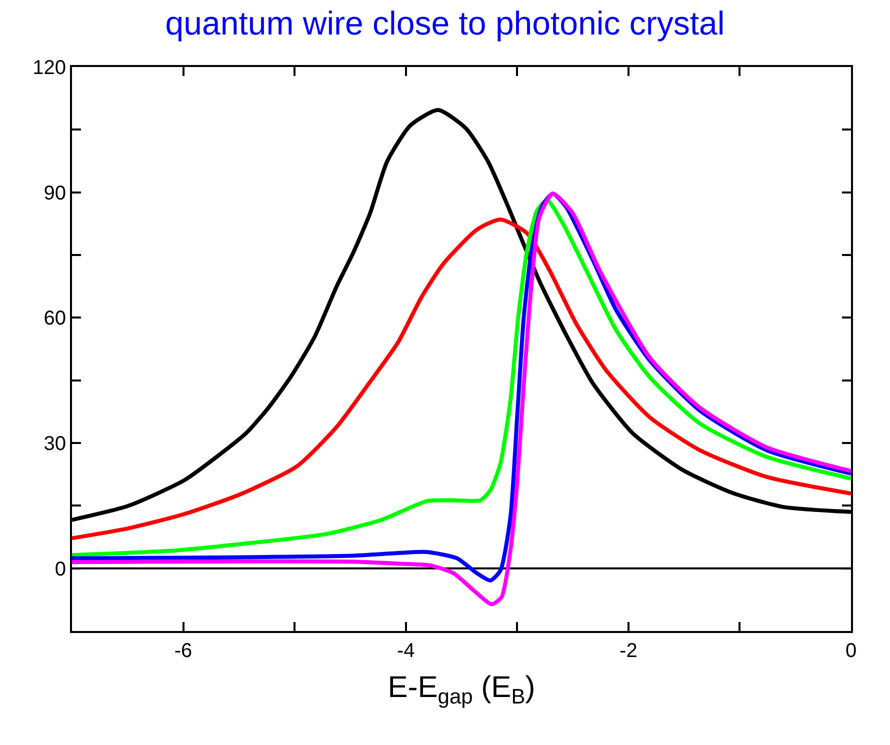  Describe the element at coordinates (55, 319) in the screenshot. I see `y-tick-label: 60` at that location.